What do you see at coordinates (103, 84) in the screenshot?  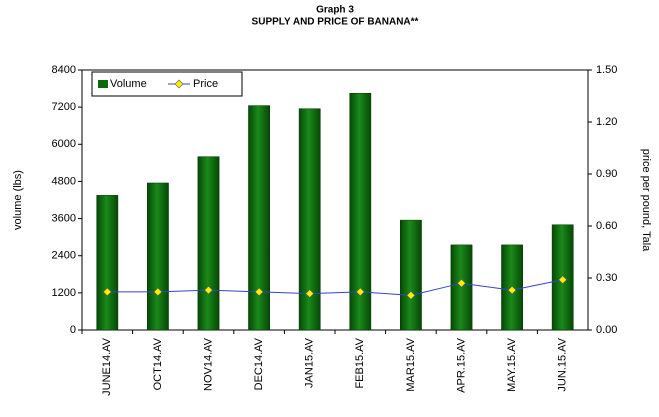 I see `legend-swatch` at bounding box center [103, 84].